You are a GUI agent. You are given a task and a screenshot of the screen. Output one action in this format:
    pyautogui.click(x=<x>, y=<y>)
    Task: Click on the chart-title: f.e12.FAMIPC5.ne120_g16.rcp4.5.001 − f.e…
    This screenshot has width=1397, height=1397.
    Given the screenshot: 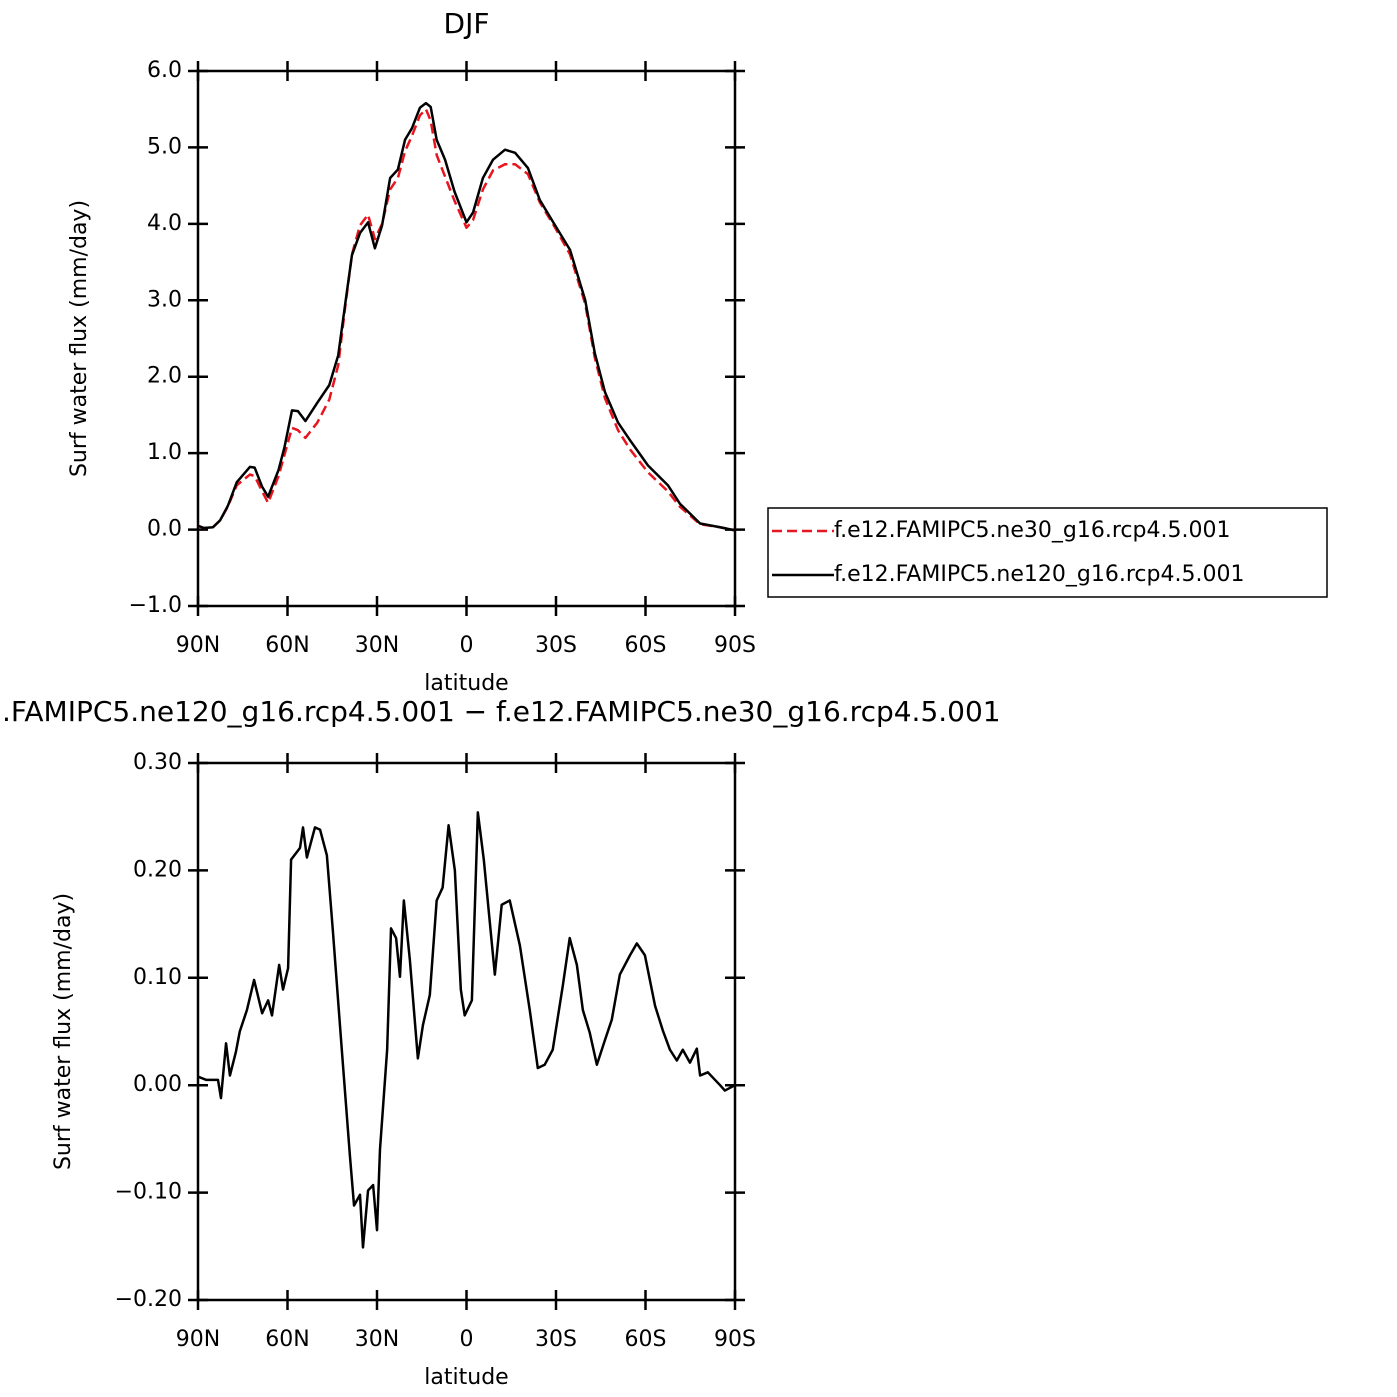 What is the action you would take?
    pyautogui.click(x=500, y=711)
    